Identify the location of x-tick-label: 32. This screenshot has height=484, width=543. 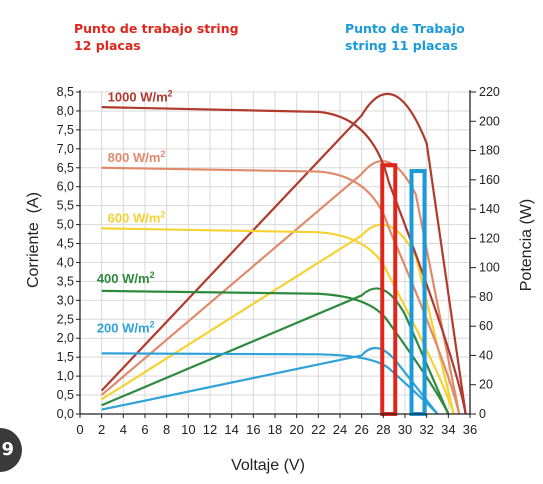
(426, 429).